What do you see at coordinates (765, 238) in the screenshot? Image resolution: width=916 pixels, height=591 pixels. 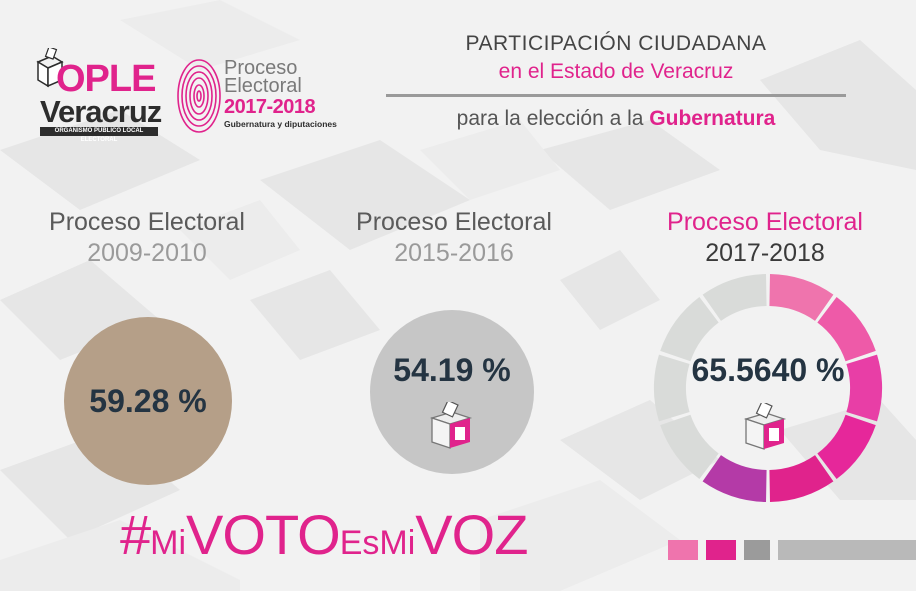 I see `column-2017-heading: Proceso Electoral 2017-2018` at bounding box center [765, 238].